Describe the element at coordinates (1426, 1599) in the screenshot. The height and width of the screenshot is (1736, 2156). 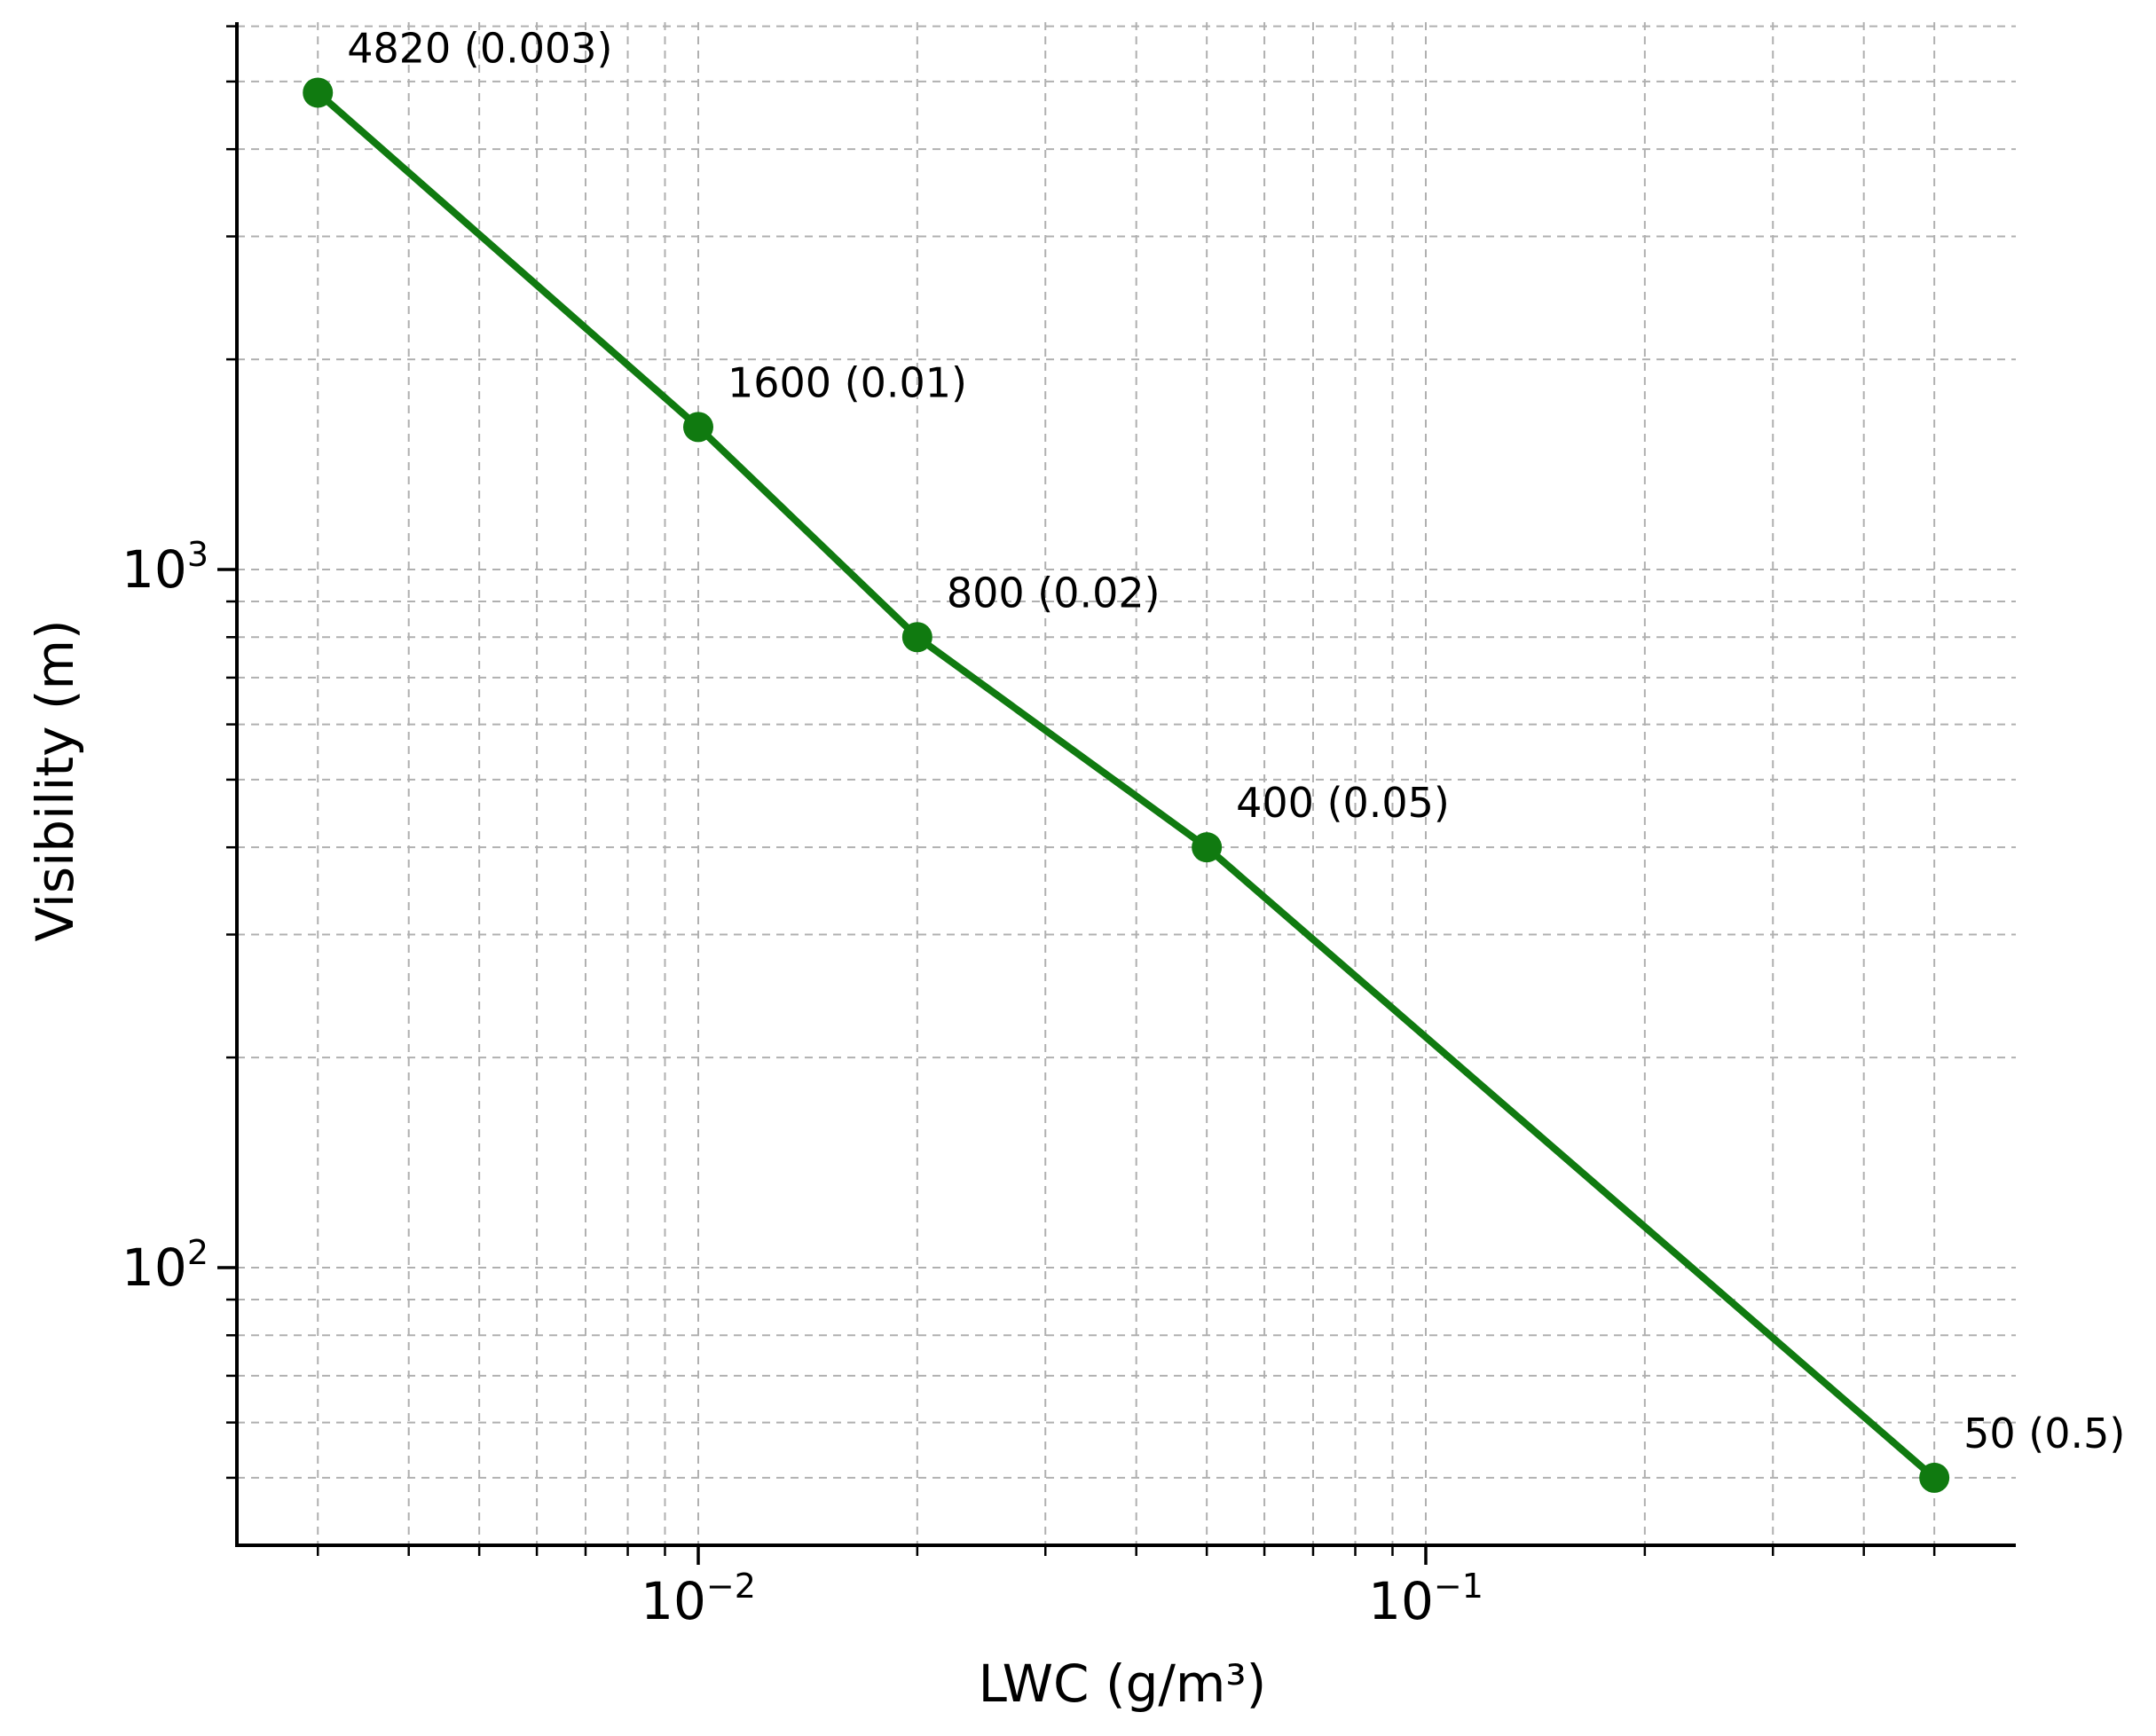
I see `x-tick-label: 10⁻¹` at that location.